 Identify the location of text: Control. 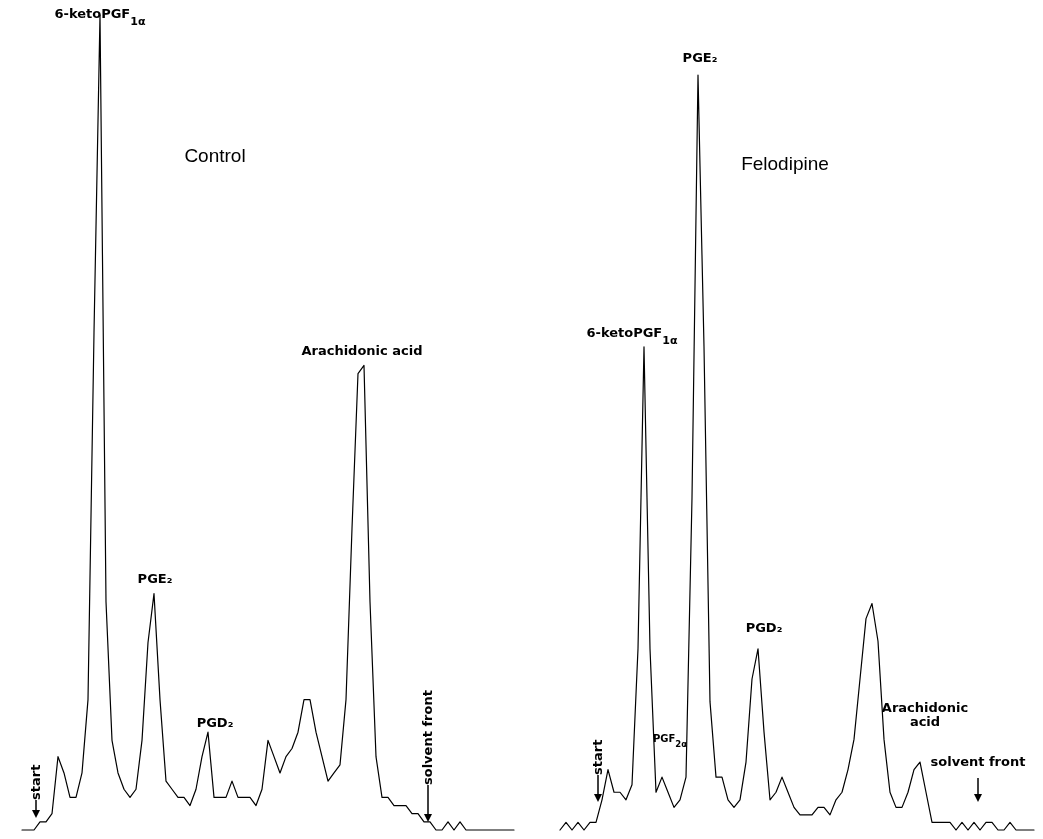
(215, 155).